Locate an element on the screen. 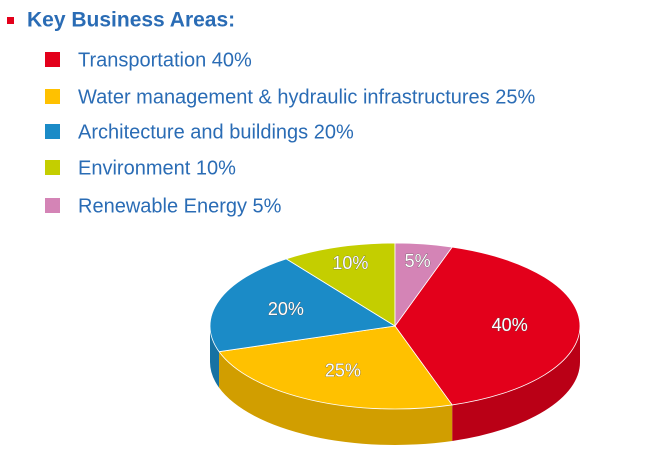 The height and width of the screenshot is (463, 665). legend-label: Environment 10% is located at coordinates (157, 168).